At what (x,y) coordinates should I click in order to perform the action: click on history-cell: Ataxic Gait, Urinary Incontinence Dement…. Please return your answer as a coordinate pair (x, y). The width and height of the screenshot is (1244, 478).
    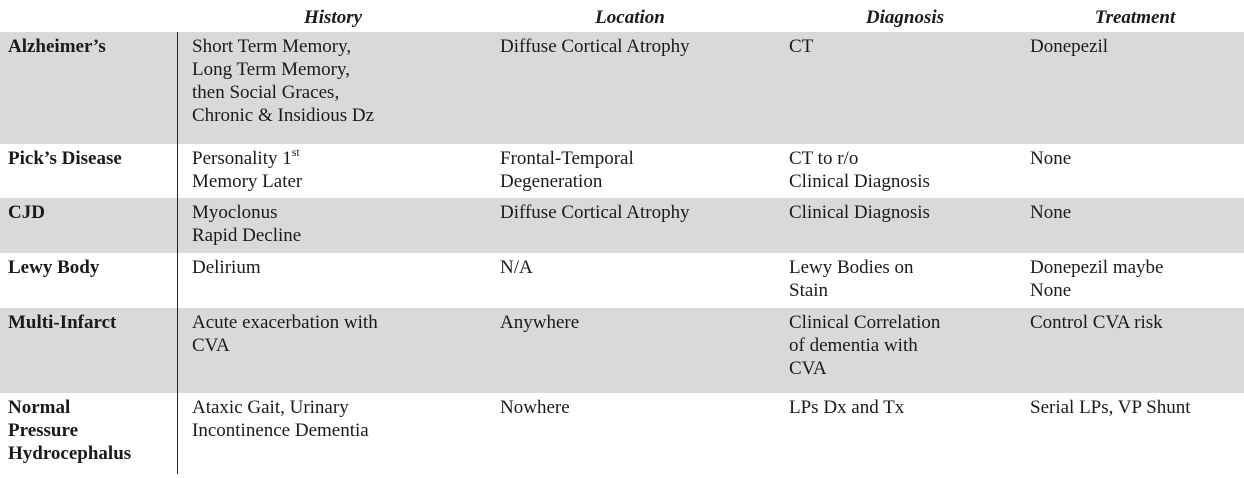
    Looking at the image, I should click on (280, 419).